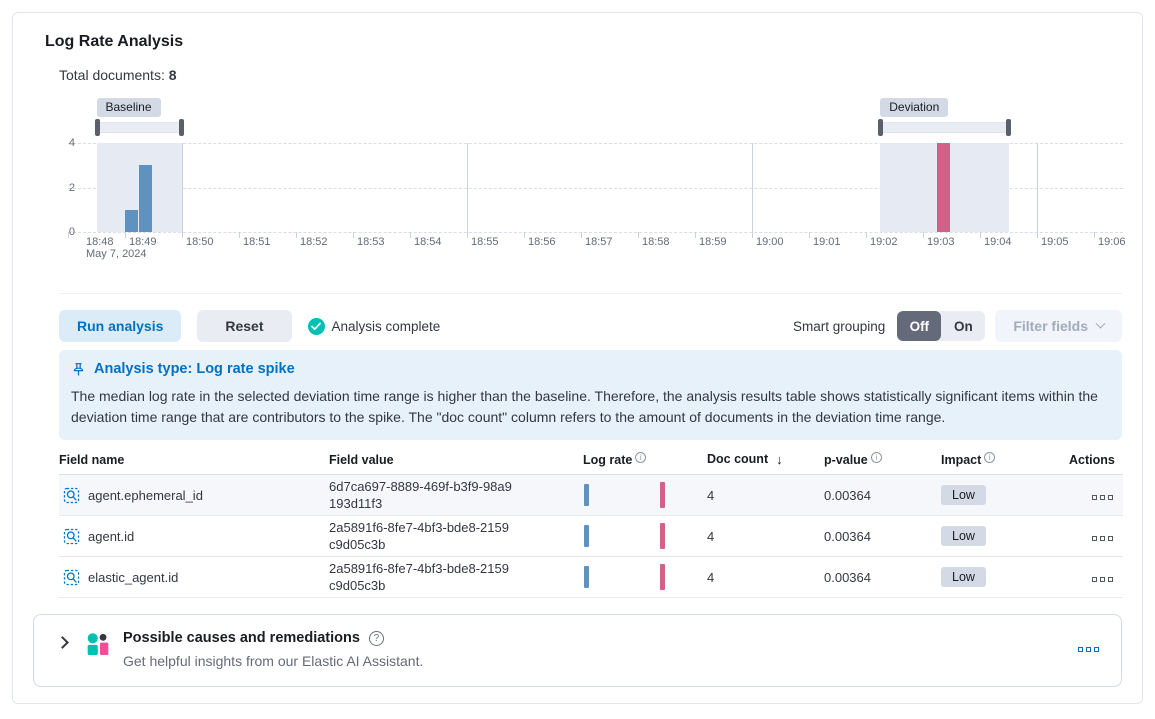  I want to click on column-header-field-name: Field name, so click(92, 459).